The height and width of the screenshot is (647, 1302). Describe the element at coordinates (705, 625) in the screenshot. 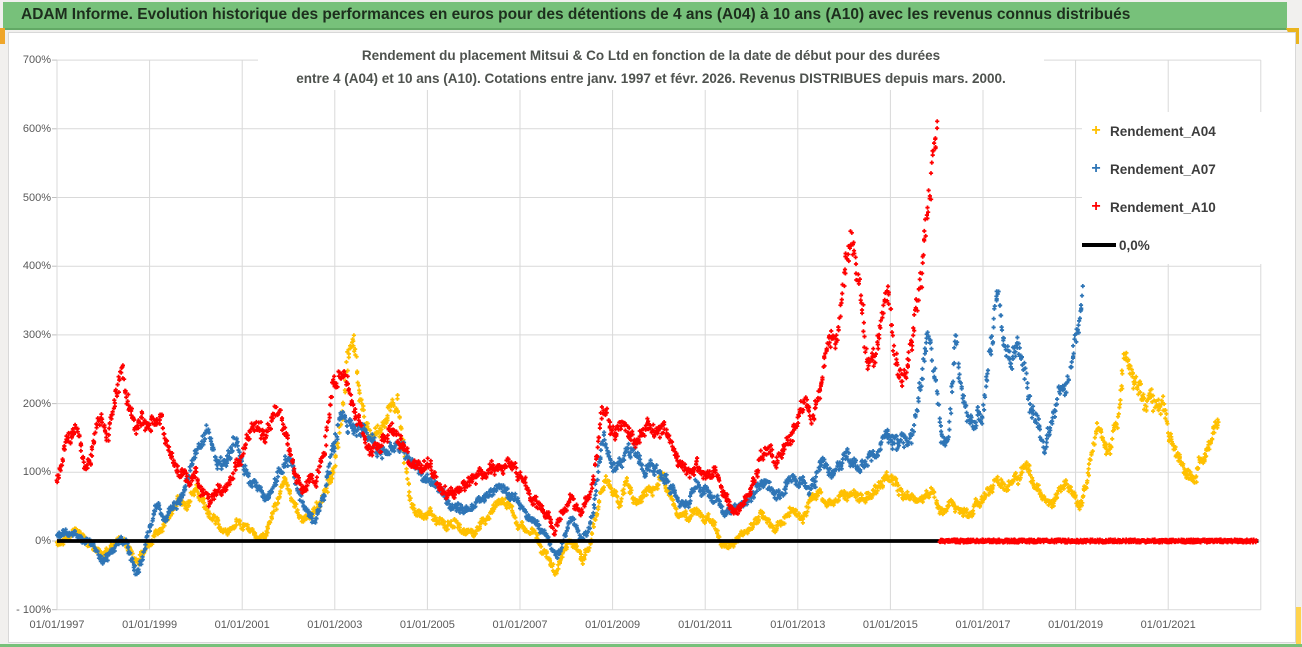

I see `x-tick-label: 01/01/2011` at that location.